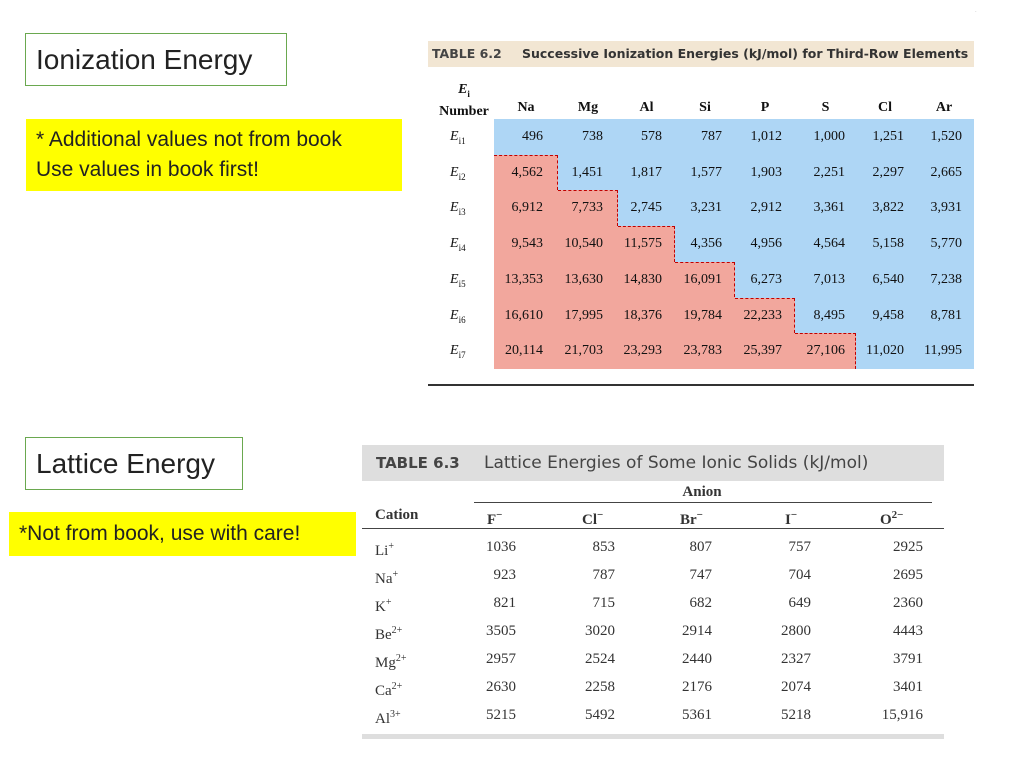  Describe the element at coordinates (418, 463) in the screenshot. I see `table63-number: TABLE 6.3` at that location.